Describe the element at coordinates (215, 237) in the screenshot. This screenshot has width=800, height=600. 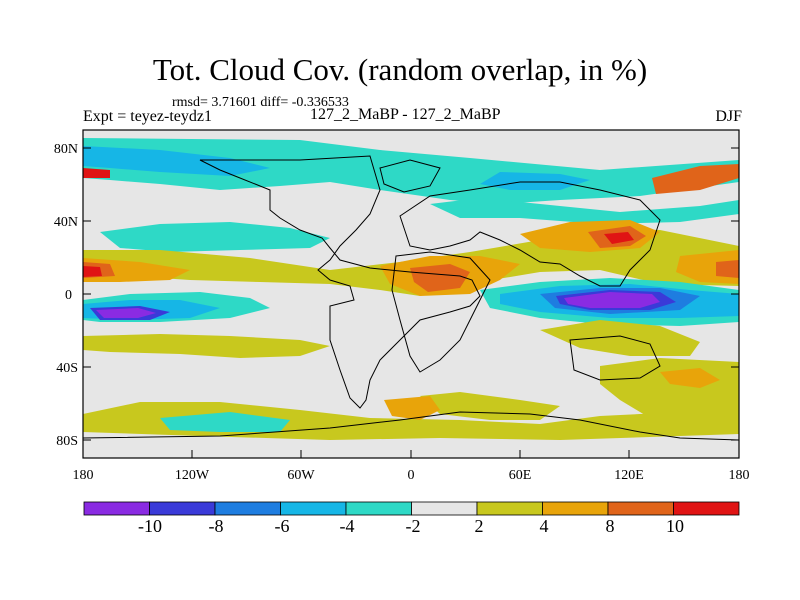
I see `contour-40n-cyan` at that location.